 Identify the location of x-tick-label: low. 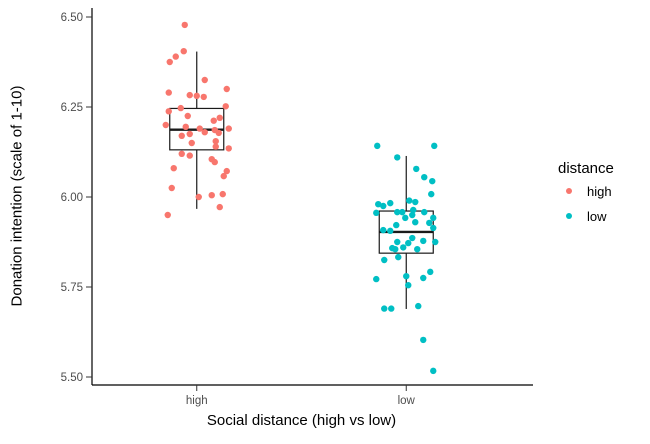
(407, 401).